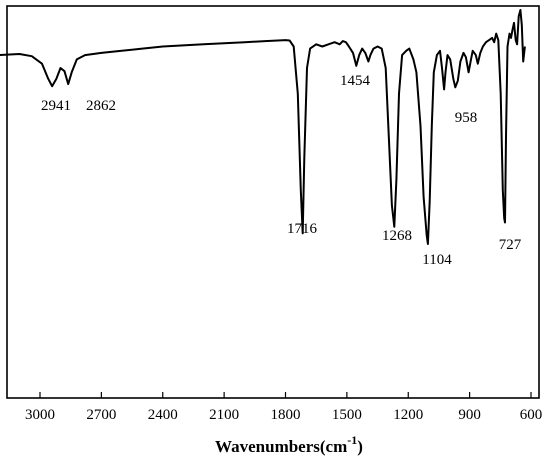 Image resolution: width=550 pixels, height=463 pixels. Describe the element at coordinates (360, 446) in the screenshot. I see `x-axis-title-suffix: )` at that location.